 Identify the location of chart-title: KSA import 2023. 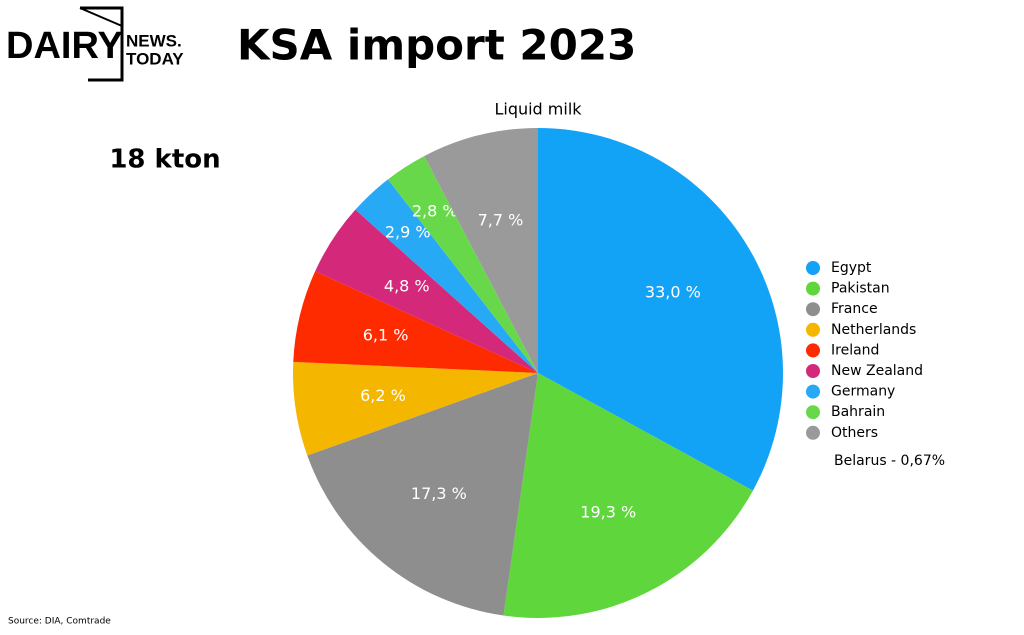
(436, 45).